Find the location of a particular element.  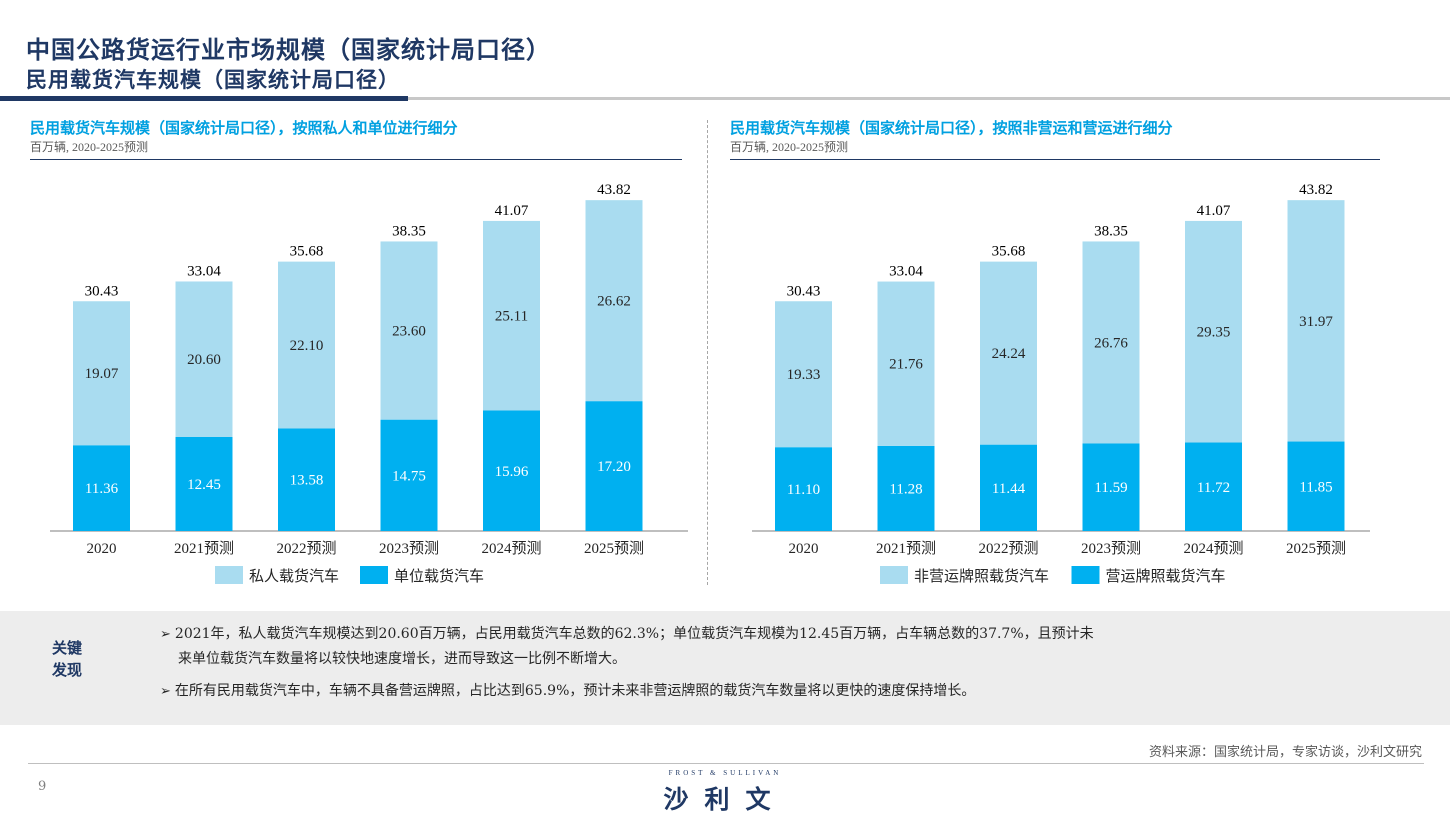

page-number: 9 is located at coordinates (42, 786).